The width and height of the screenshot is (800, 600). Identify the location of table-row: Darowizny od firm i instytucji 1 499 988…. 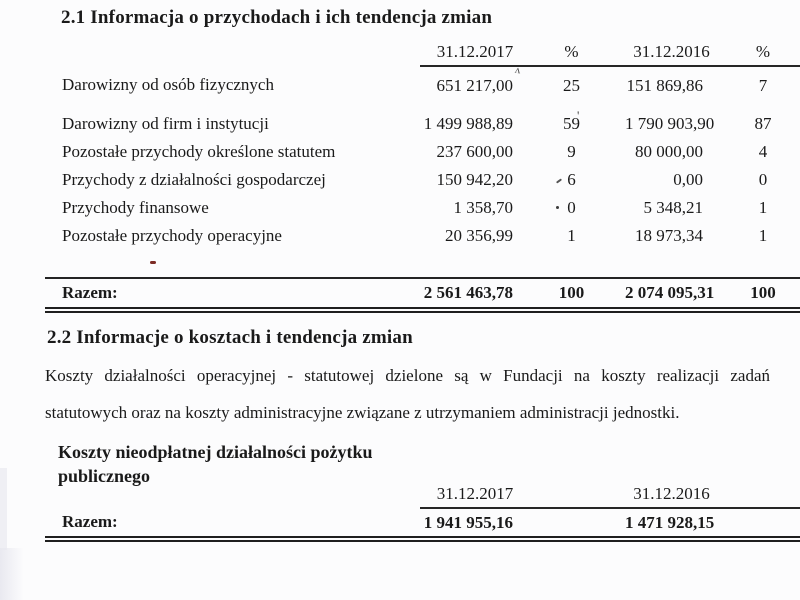
(422, 124).